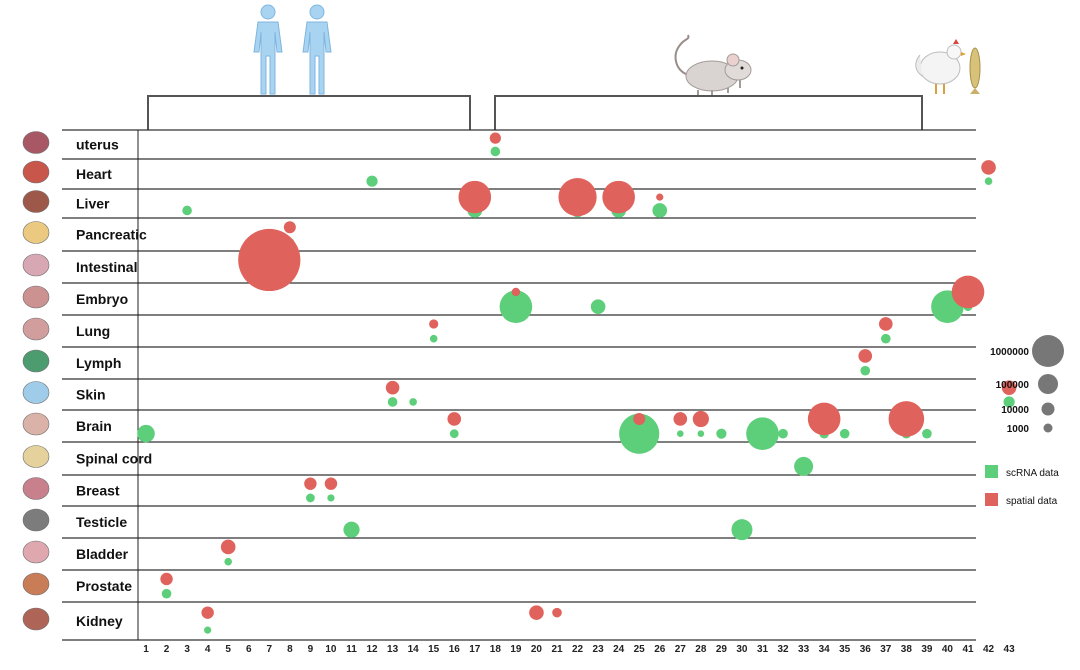 This screenshot has height=670, width=1080. I want to click on x-tick-label: 17, so click(475, 649).